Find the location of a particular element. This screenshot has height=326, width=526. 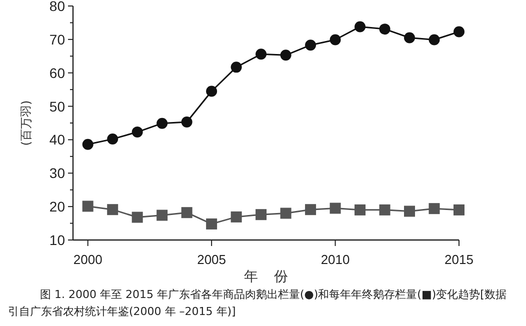

x-tick-label: 2015 is located at coordinates (459, 259).